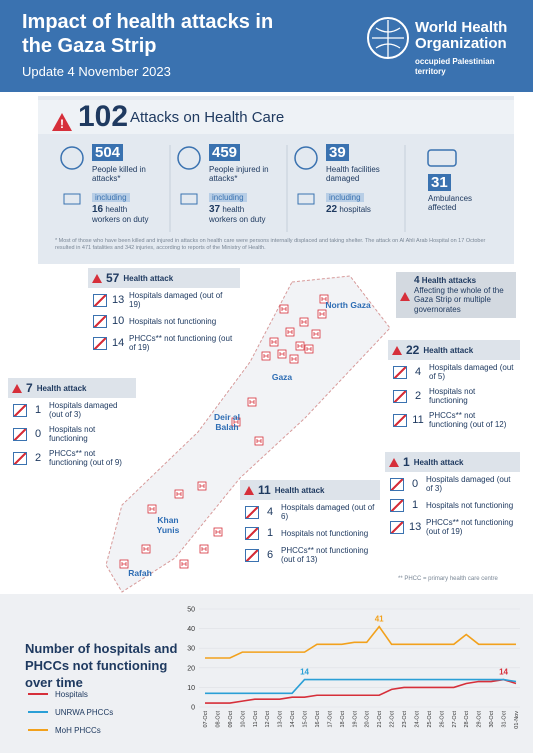 The height and width of the screenshot is (753, 533). Describe the element at coordinates (353, 174) in the screenshot. I see `stat-label: Health facilities damaged` at that location.